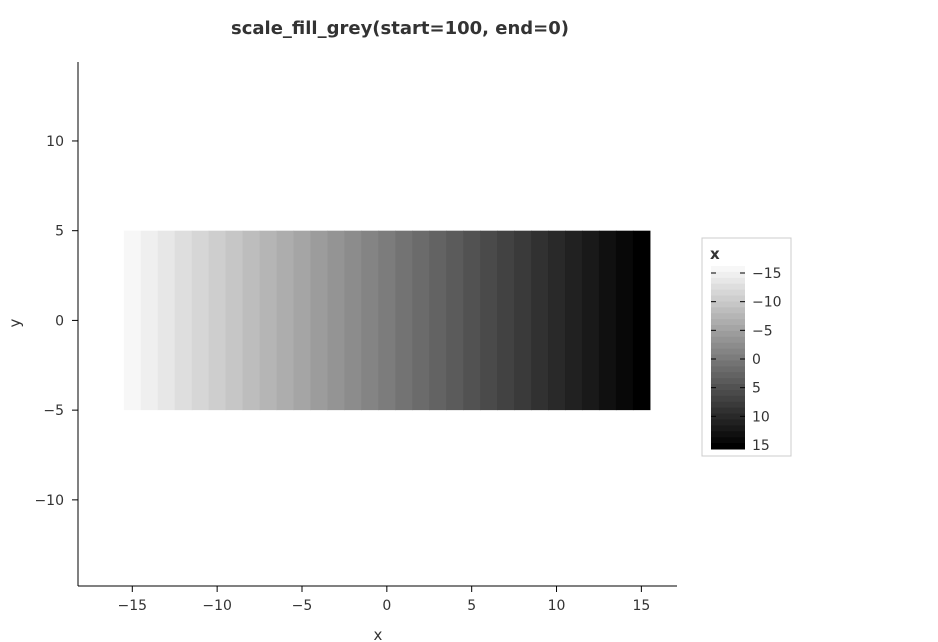 The height and width of the screenshot is (642, 938). What do you see at coordinates (756, 360) in the screenshot?
I see `legend-tick-label: 0` at bounding box center [756, 360].